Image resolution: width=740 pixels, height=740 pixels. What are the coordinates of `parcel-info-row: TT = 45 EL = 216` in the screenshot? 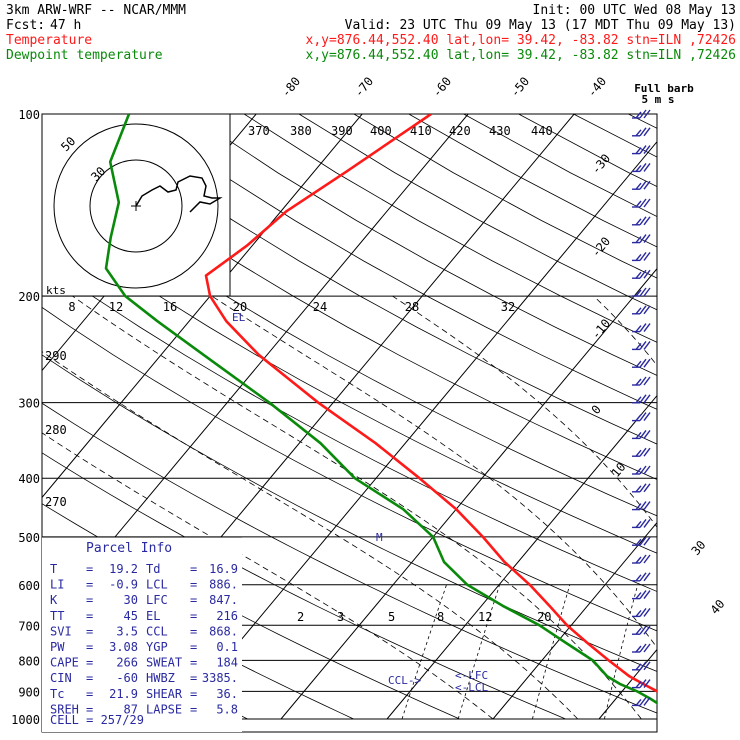 It's located at (144, 616).